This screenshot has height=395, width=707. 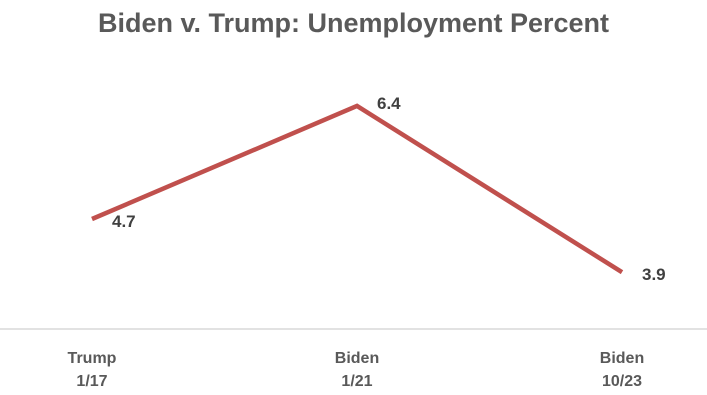 What do you see at coordinates (92, 358) in the screenshot?
I see `x-tick-label-0-0: Trump` at bounding box center [92, 358].